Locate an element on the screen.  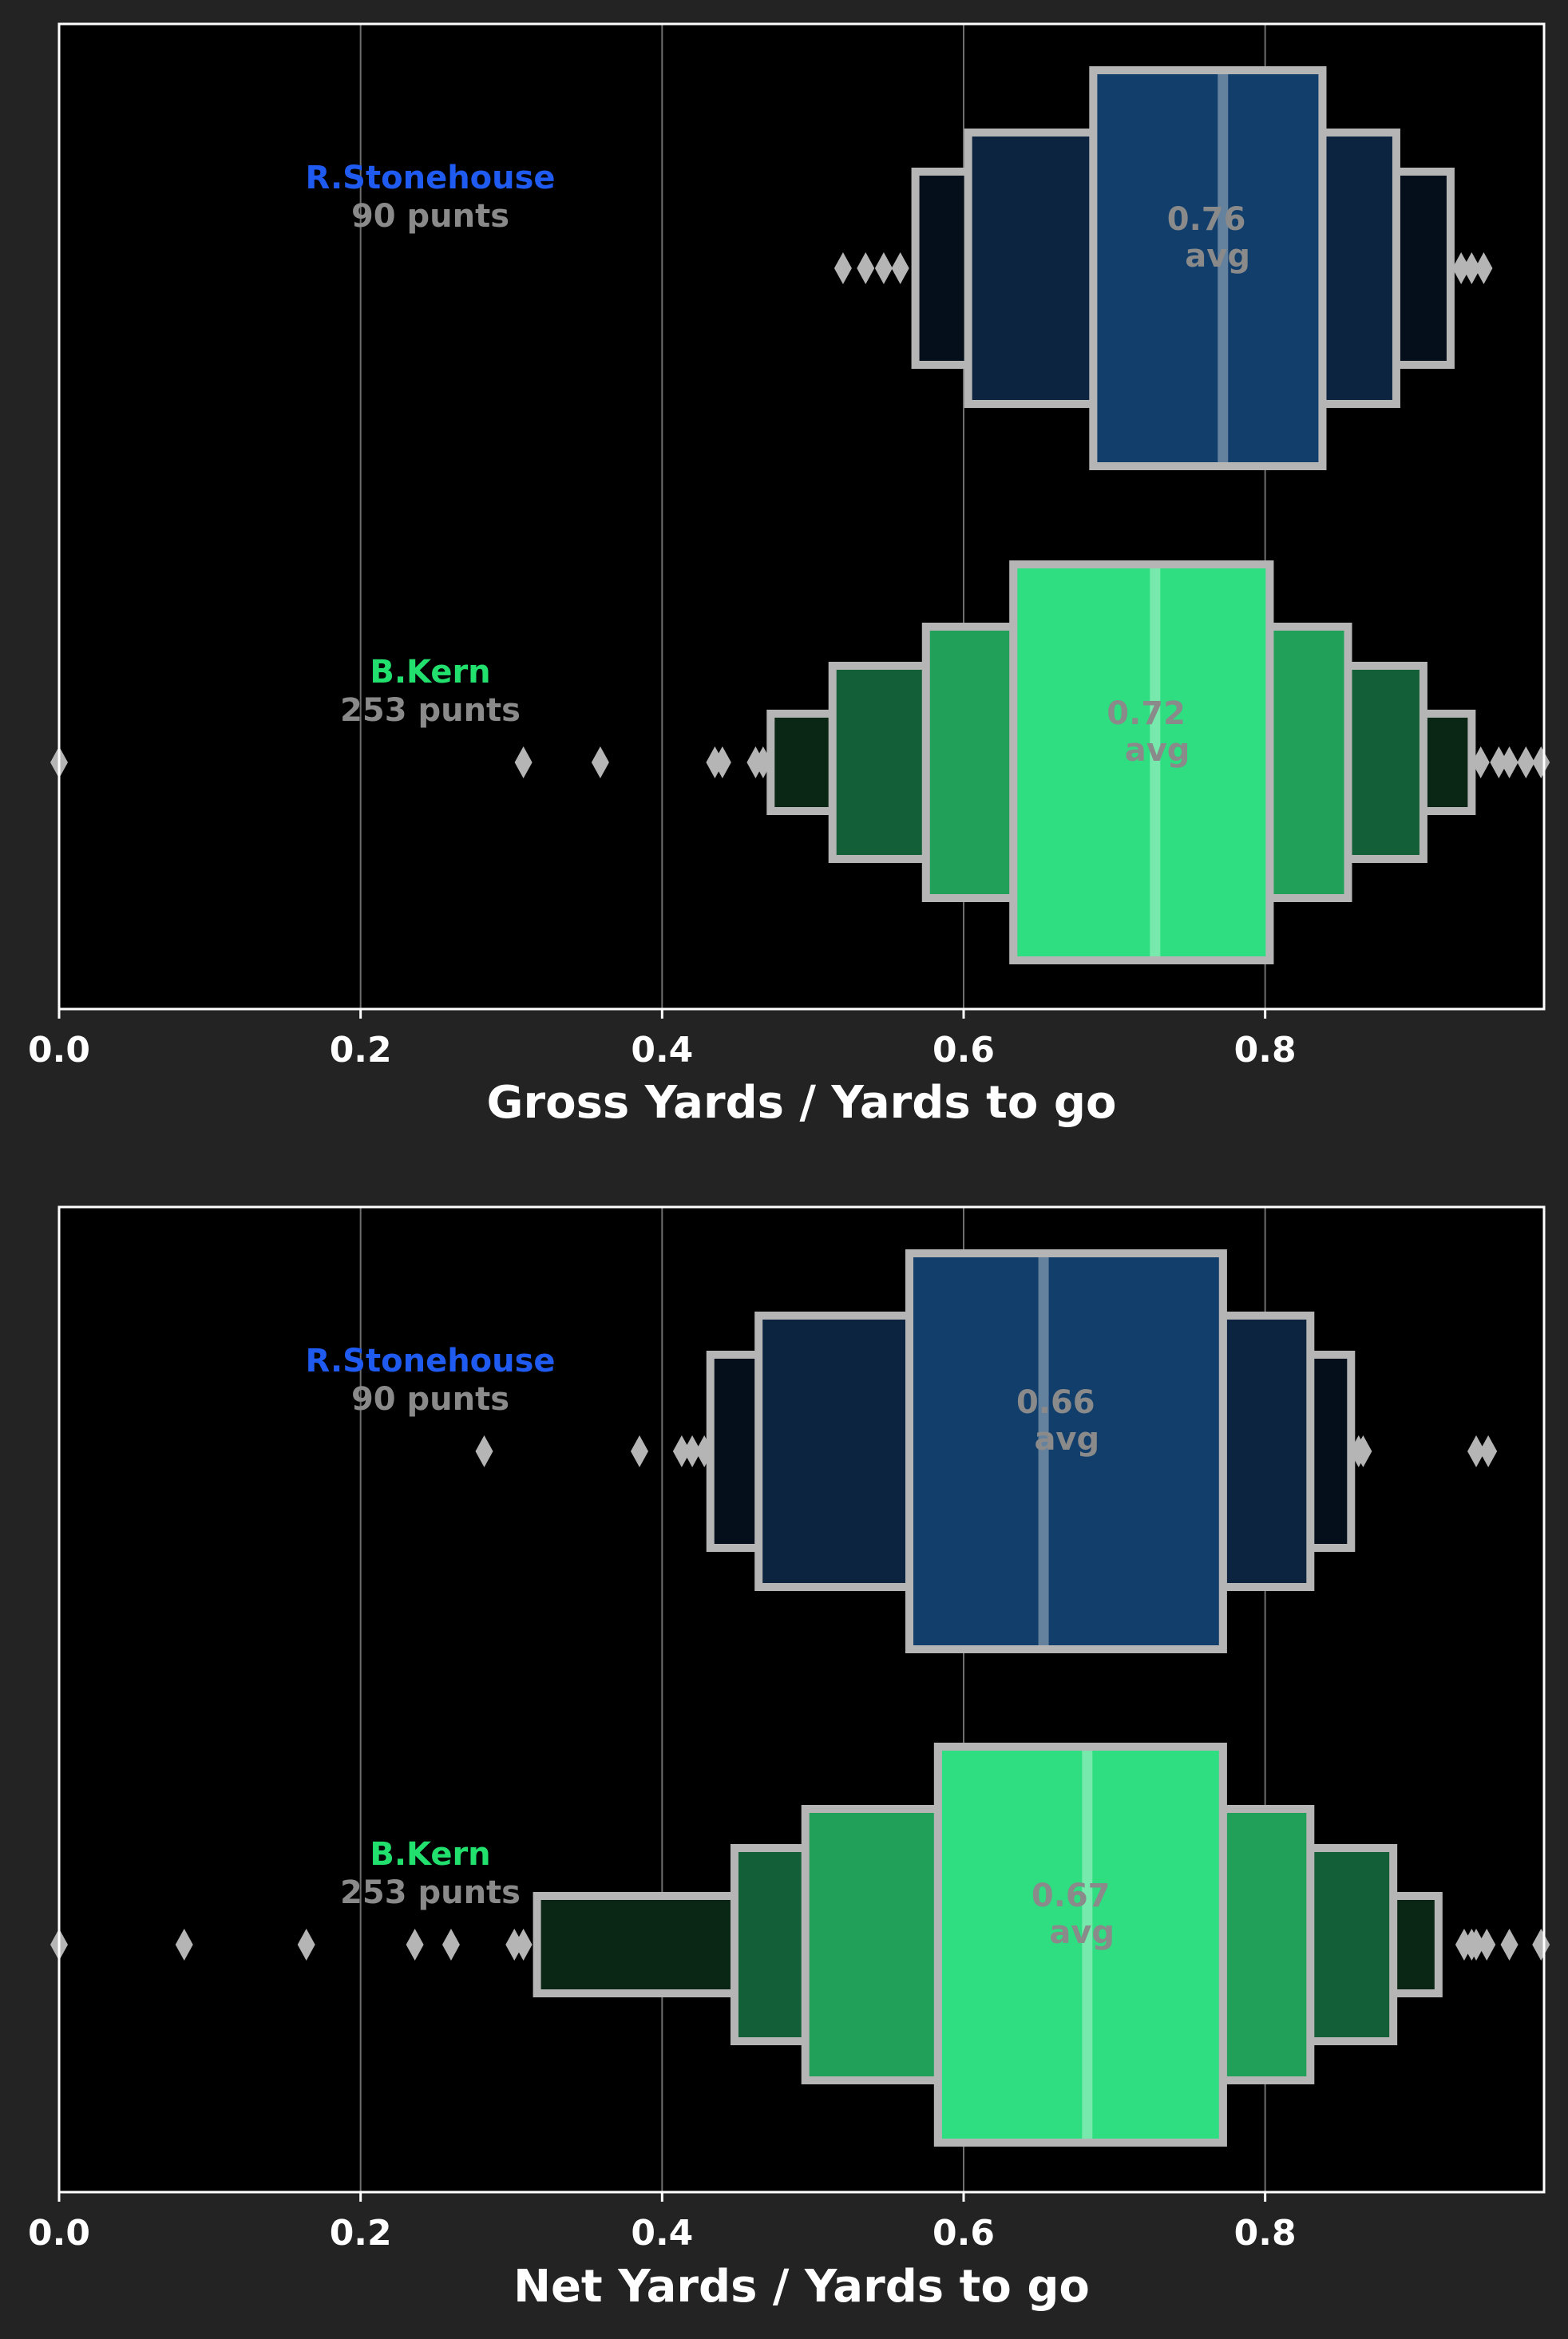
gross-x-ticks: 0.0 0.2 0.4 0.6 0.8 is located at coordinates (662, 1040).